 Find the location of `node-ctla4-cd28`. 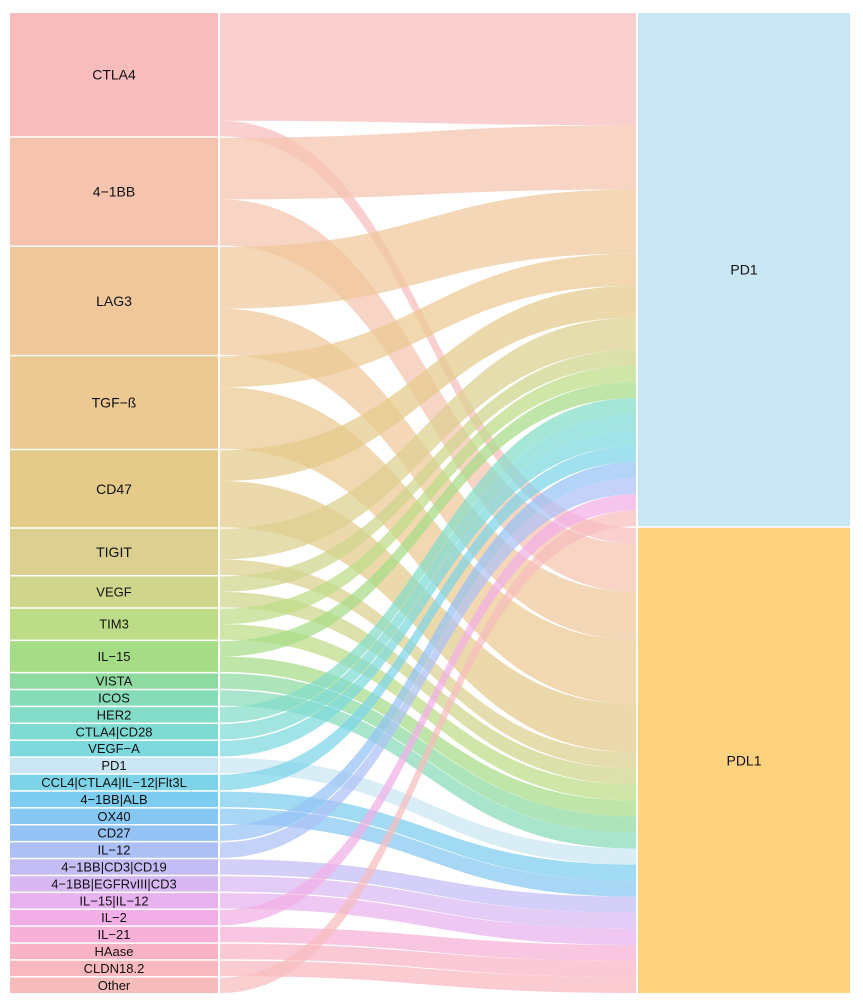

node-ctla4-cd28 is located at coordinates (114, 732).